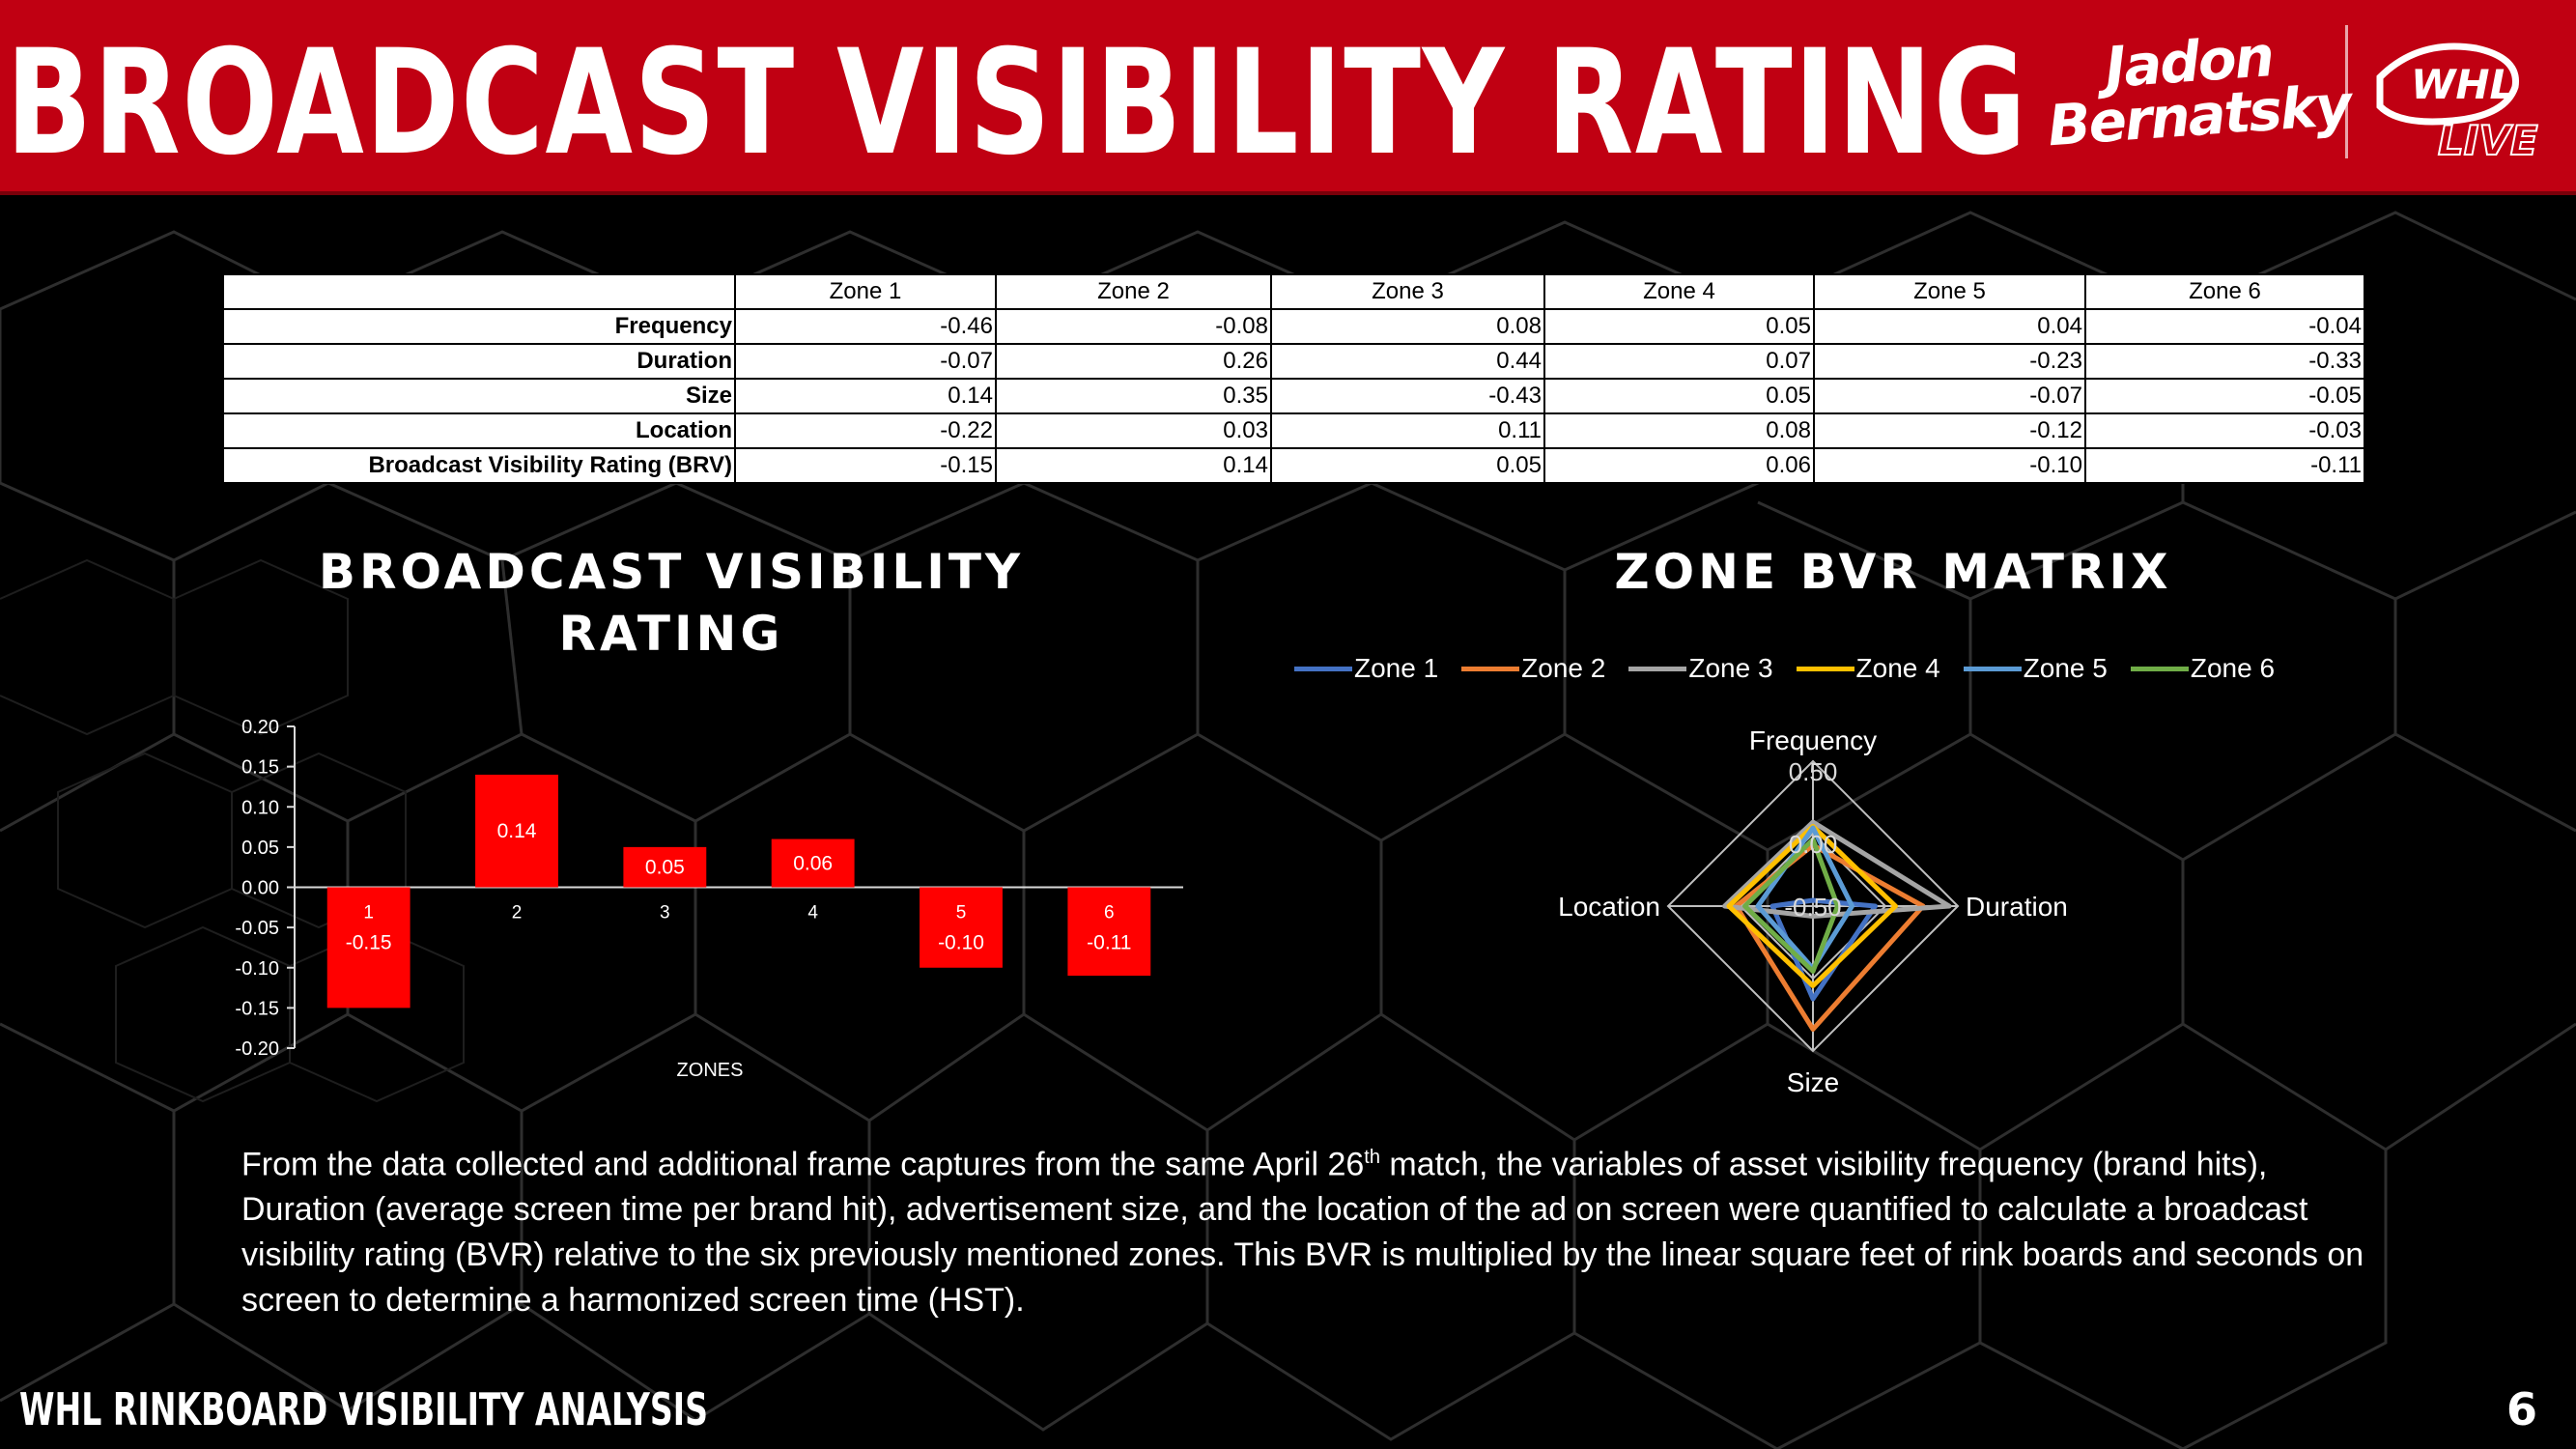  What do you see at coordinates (257, 1008) in the screenshot?
I see `y-tick-label: -0.15` at bounding box center [257, 1008].